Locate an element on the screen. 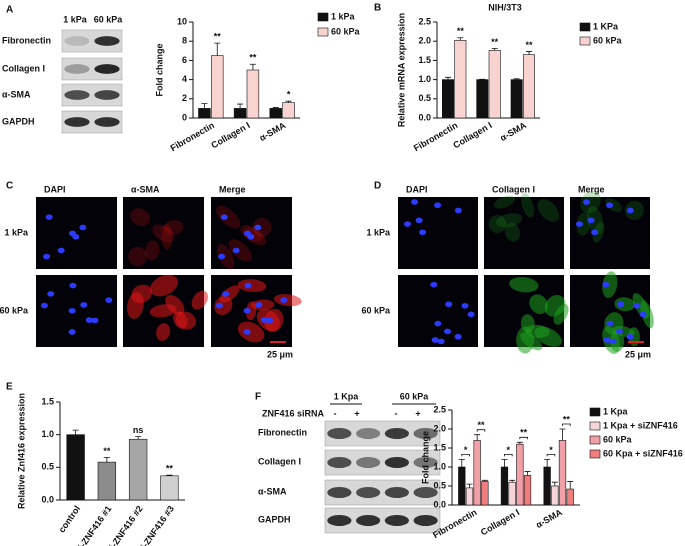 This screenshot has width=685, height=546. y-tick-label: 1.0 is located at coordinates (424, 79).